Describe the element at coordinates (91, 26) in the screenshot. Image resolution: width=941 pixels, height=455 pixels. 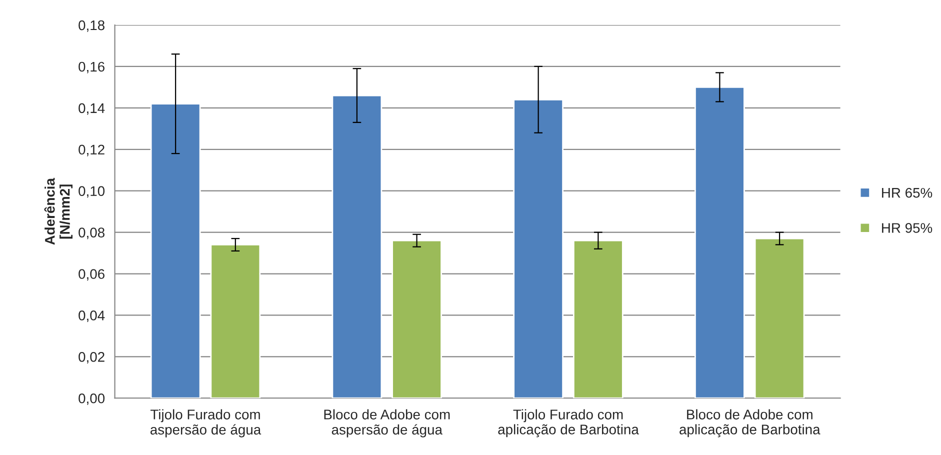
I see `y-tick-label: 0,18` at that location.